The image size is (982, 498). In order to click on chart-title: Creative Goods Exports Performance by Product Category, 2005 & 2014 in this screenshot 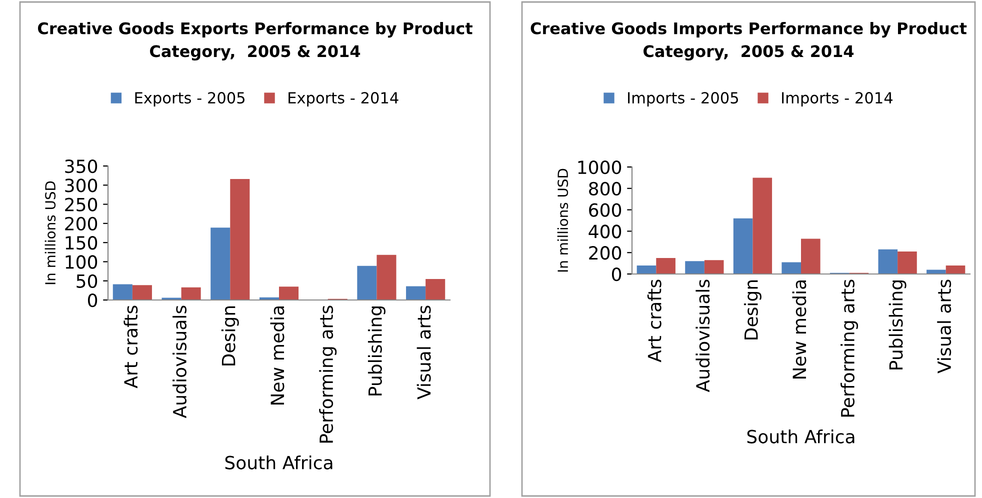, I will do `click(255, 41)`.